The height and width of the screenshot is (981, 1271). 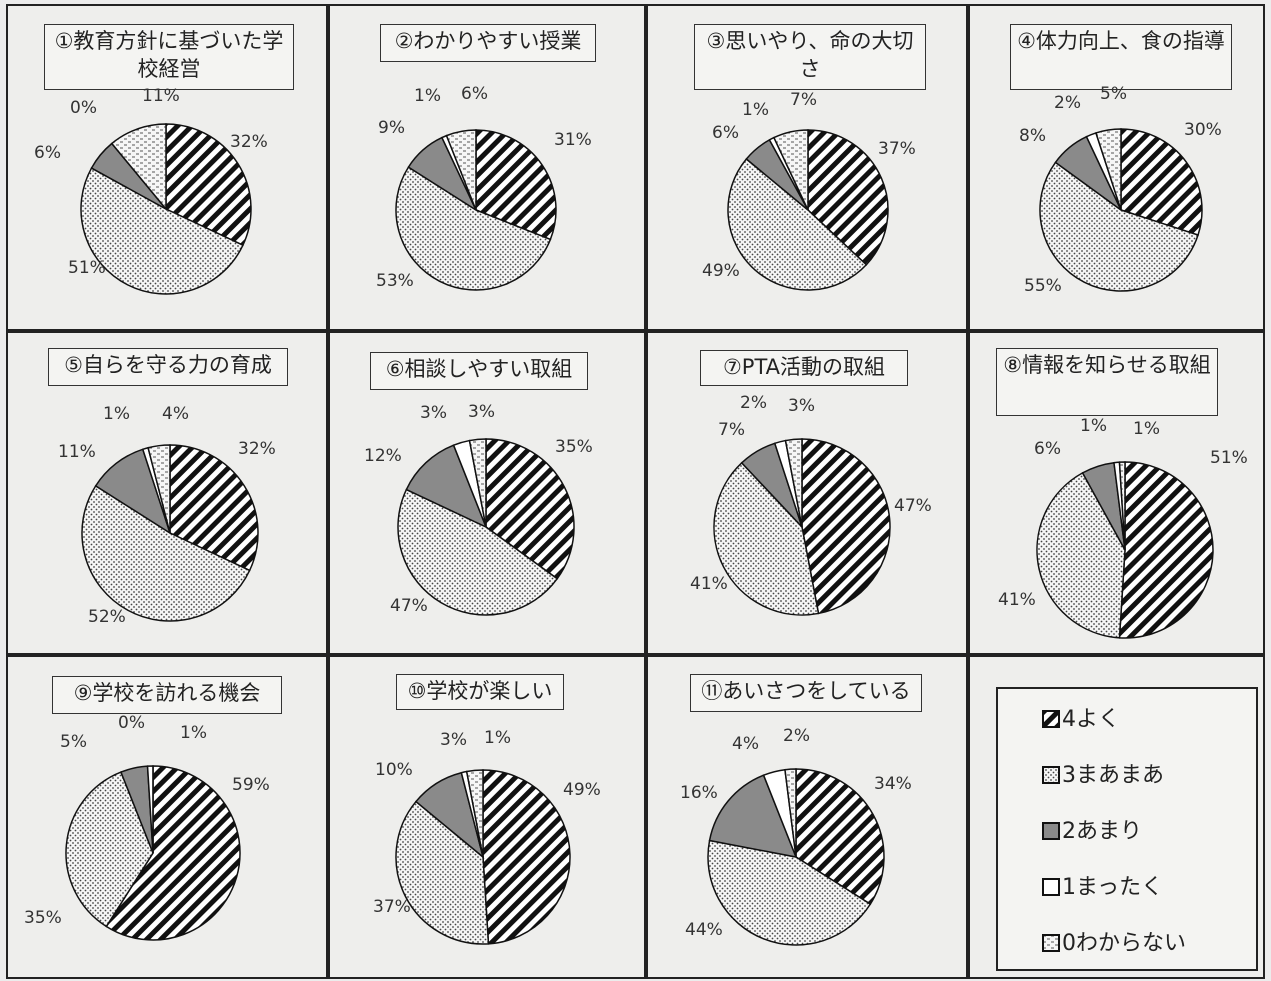 What do you see at coordinates (107, 617) in the screenshot?
I see `data-label: 52%` at bounding box center [107, 617].